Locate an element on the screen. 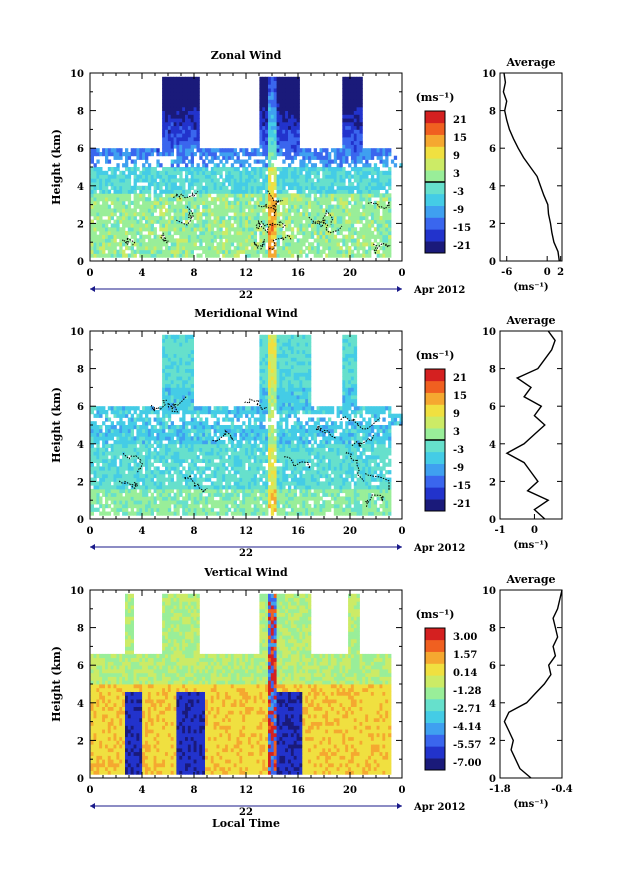 The width and height of the screenshot is (623, 873). average-panel: Average 0 2 4 6 8 10 -1.8 -0.4(ms⁻¹) is located at coordinates (527, 691).